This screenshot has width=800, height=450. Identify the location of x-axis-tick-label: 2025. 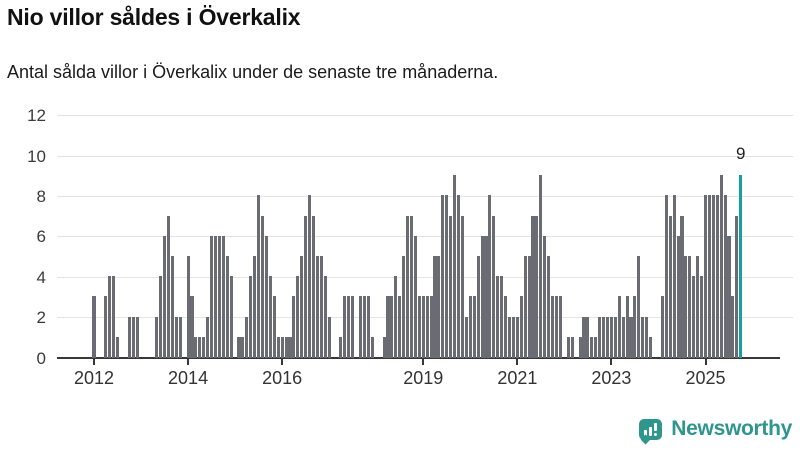
(705, 378).